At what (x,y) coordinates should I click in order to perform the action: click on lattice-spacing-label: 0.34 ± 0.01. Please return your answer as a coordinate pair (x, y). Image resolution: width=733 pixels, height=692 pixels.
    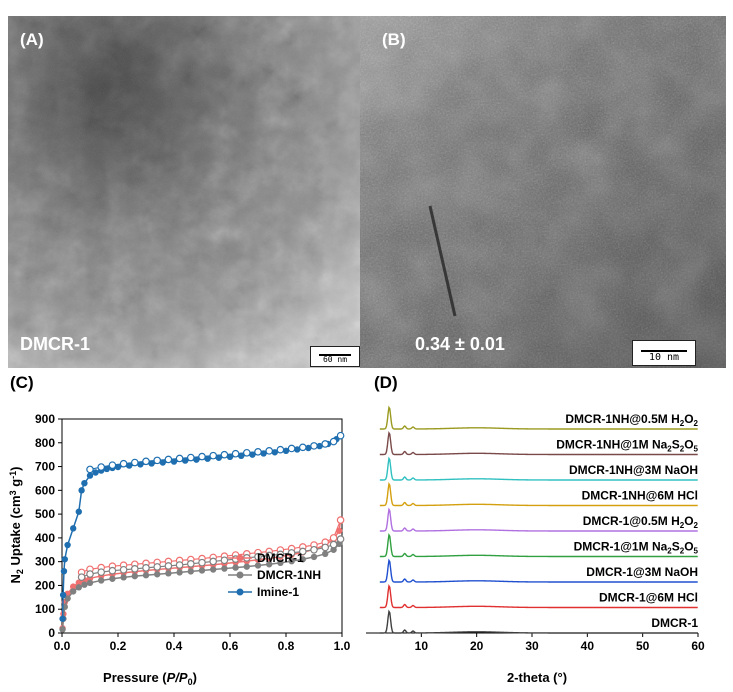
    Looking at the image, I should click on (460, 344).